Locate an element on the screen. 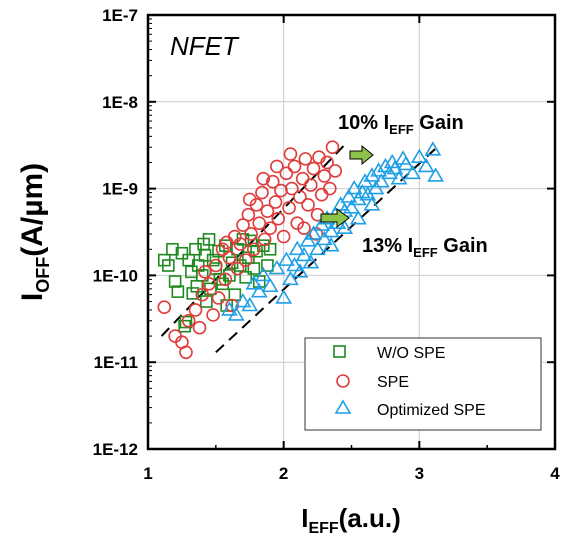 The height and width of the screenshot is (541, 577). tick-label-x: 3 is located at coordinates (419, 473).